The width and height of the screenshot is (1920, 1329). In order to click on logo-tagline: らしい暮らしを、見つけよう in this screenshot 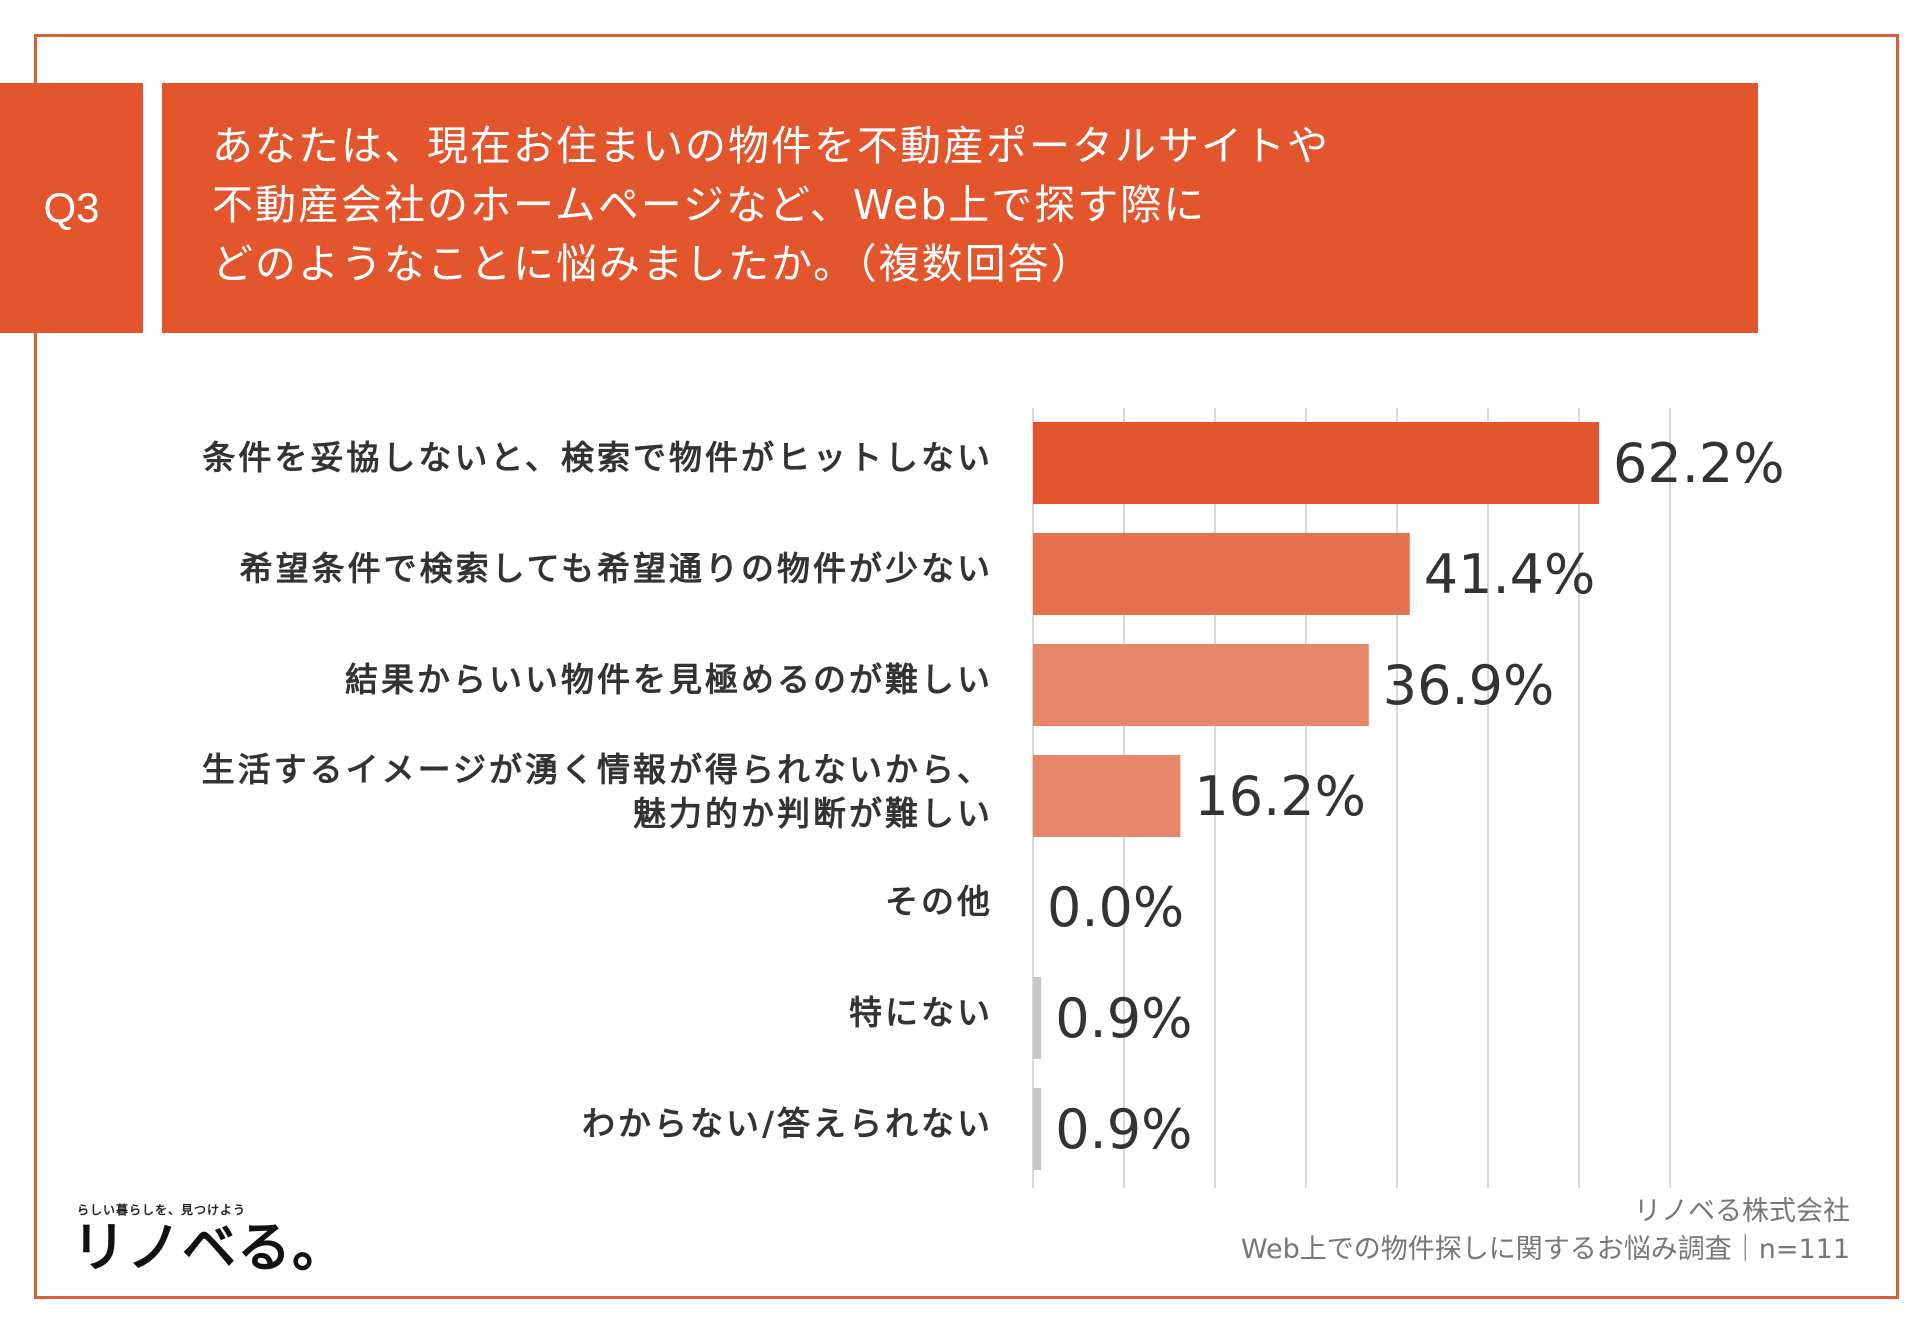, I will do `click(162, 1210)`.